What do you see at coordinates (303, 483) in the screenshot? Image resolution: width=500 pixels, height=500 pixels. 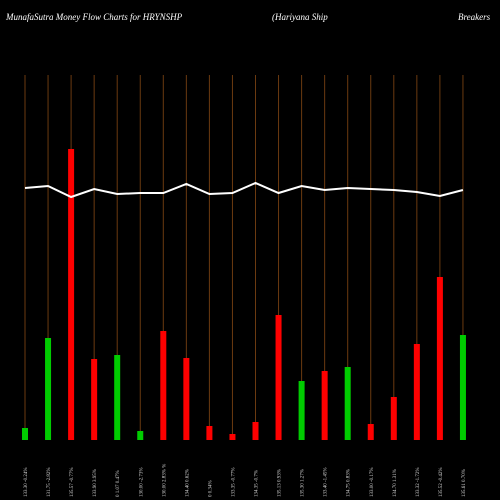 I see `x-tick-label: 135.30 1.27%` at bounding box center [303, 483].